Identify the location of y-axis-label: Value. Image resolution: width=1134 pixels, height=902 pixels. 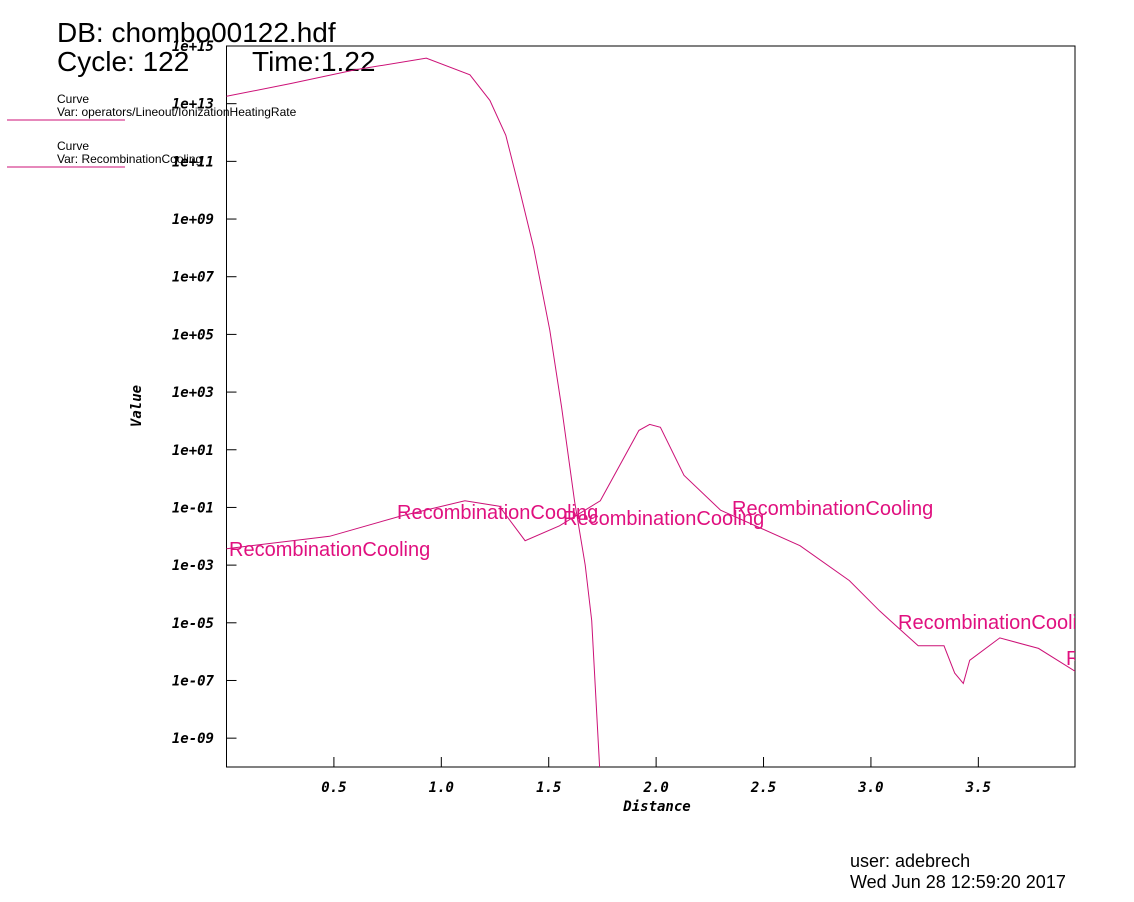
(137, 406).